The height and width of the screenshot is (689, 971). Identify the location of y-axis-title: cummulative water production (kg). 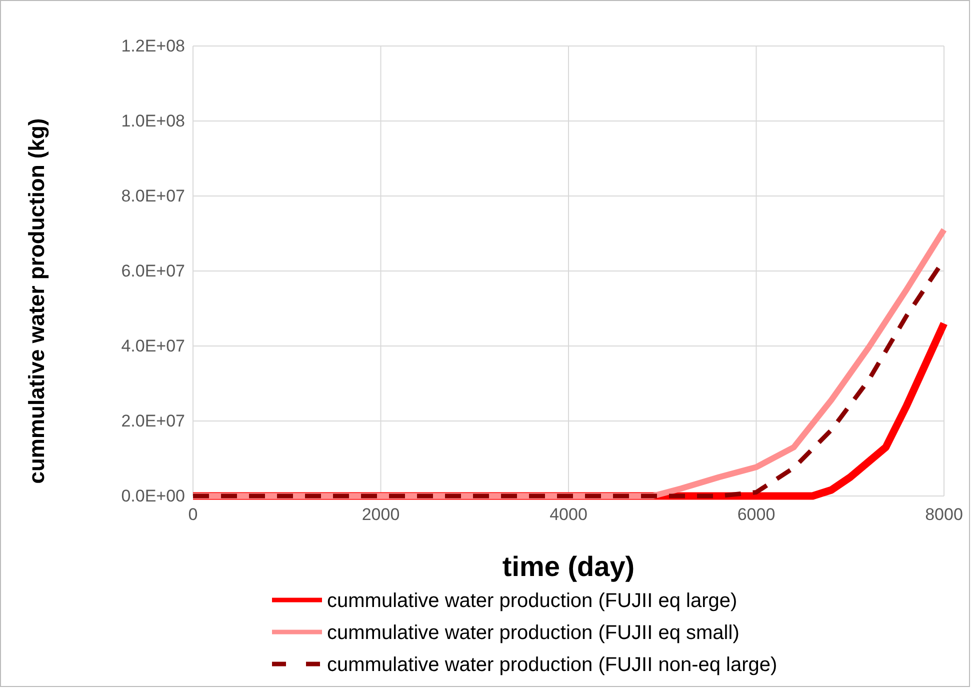
(36, 301).